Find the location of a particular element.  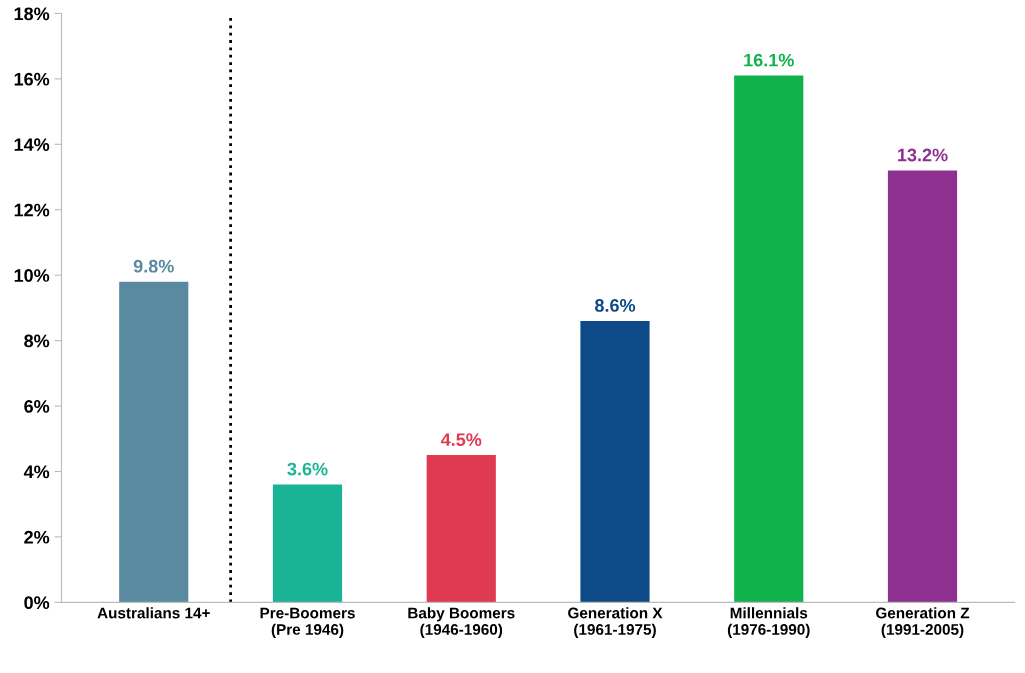

x-tick-label: Millennials (1976-1990) is located at coordinates (768, 622).